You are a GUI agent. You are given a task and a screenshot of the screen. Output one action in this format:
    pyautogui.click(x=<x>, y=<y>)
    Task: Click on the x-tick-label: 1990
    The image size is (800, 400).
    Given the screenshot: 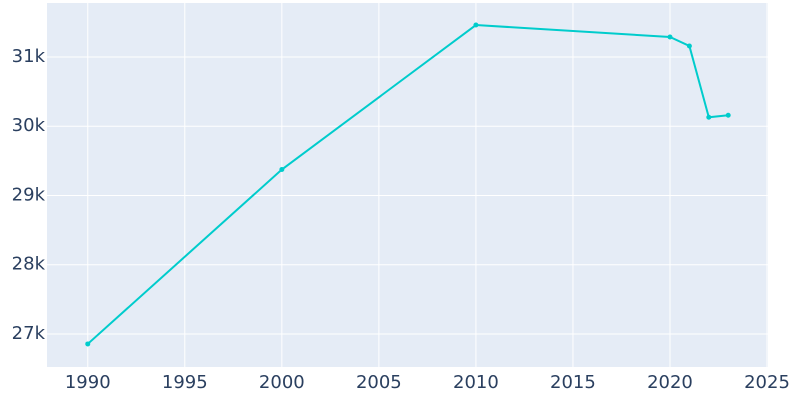 What is the action you would take?
    pyautogui.click(x=88, y=382)
    